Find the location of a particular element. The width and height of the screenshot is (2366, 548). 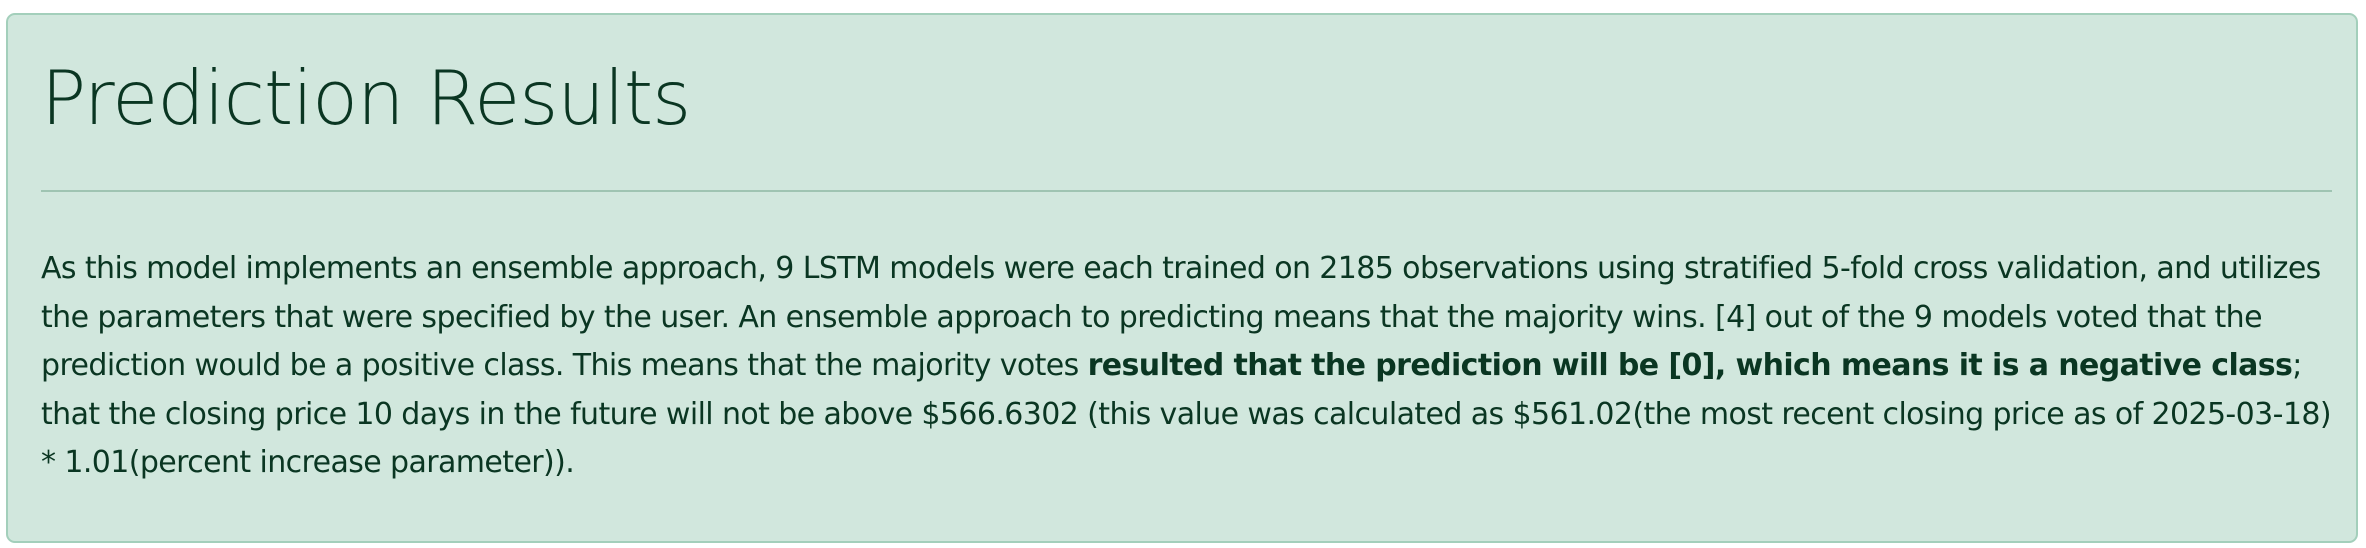

divider is located at coordinates (1186, 191).